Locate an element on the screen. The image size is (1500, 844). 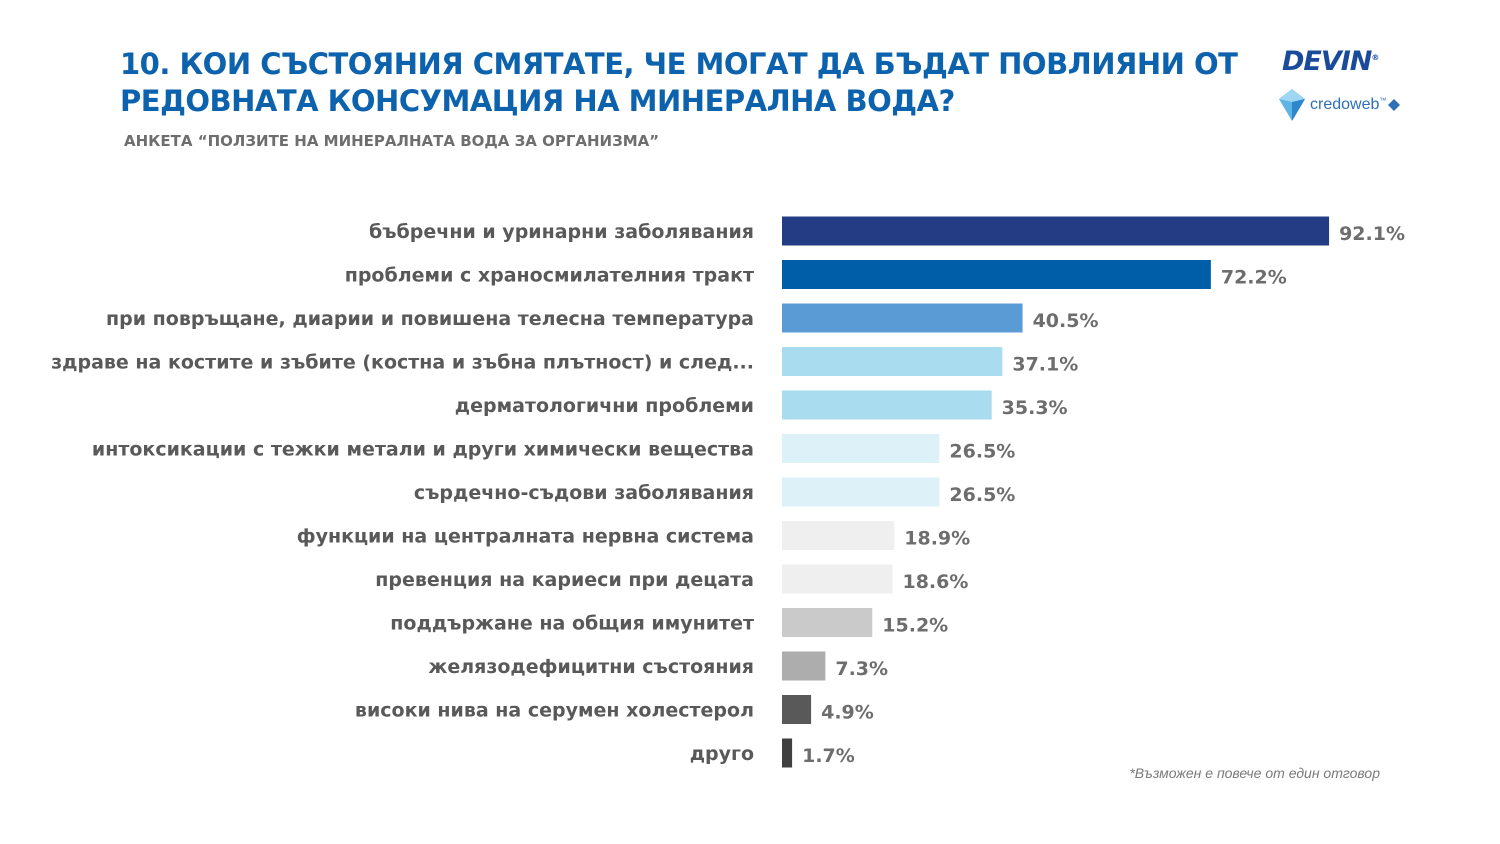
data-label: 15.2% is located at coordinates (915, 626).